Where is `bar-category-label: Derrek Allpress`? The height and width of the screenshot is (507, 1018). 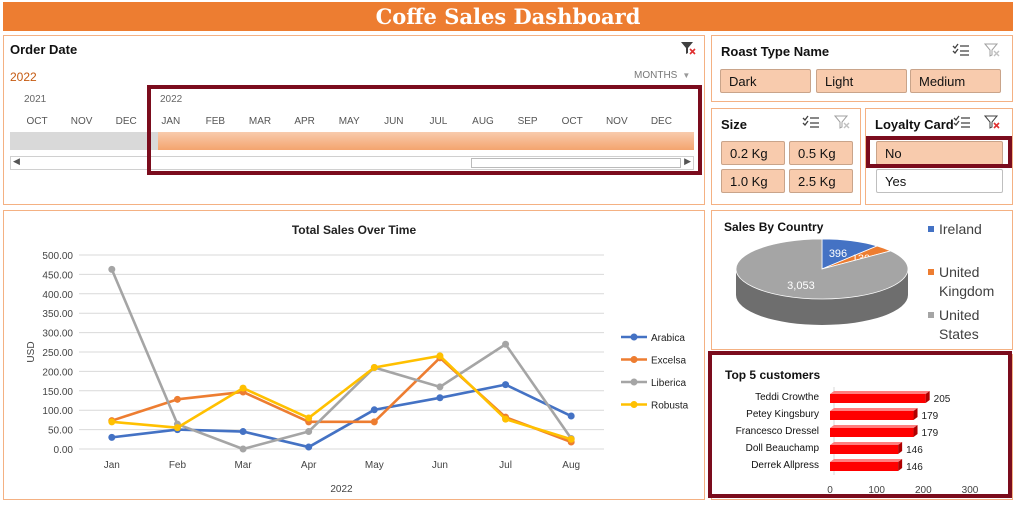 bar-category-label: Derrek Allpress is located at coordinates (785, 465).